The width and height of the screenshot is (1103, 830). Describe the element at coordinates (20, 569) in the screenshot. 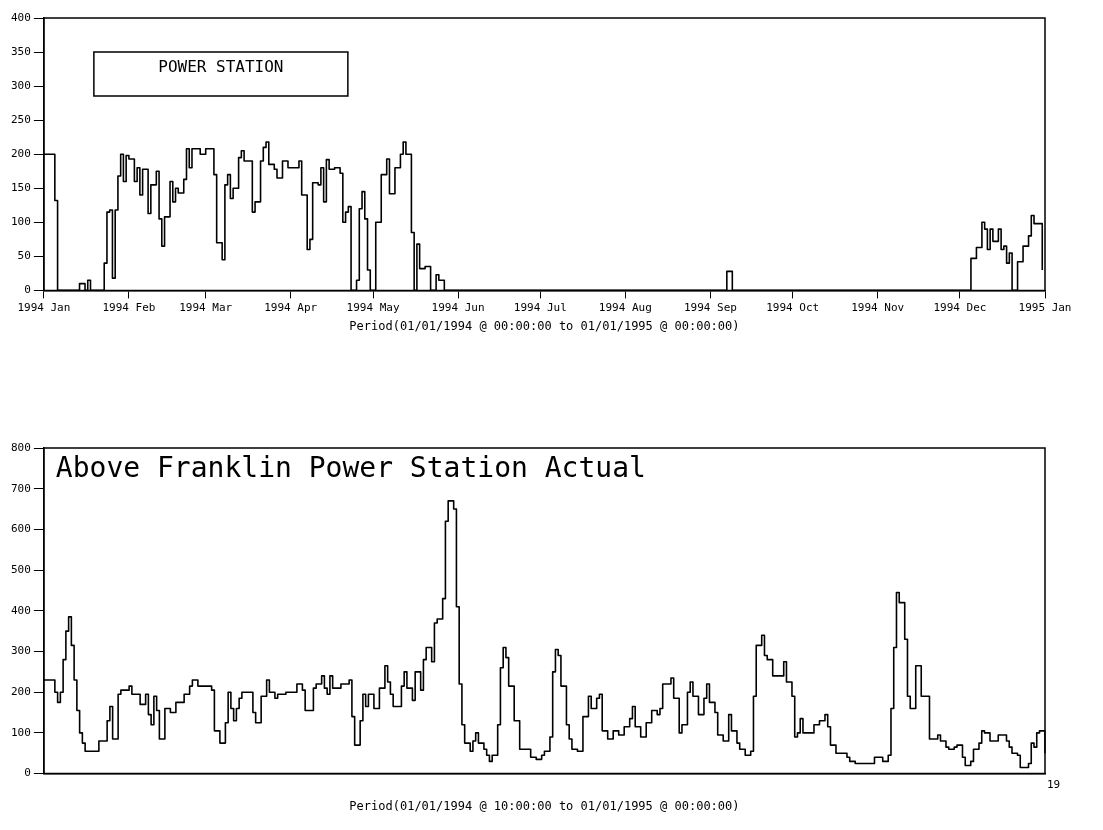

I see `y-tick-label: 500` at that location.